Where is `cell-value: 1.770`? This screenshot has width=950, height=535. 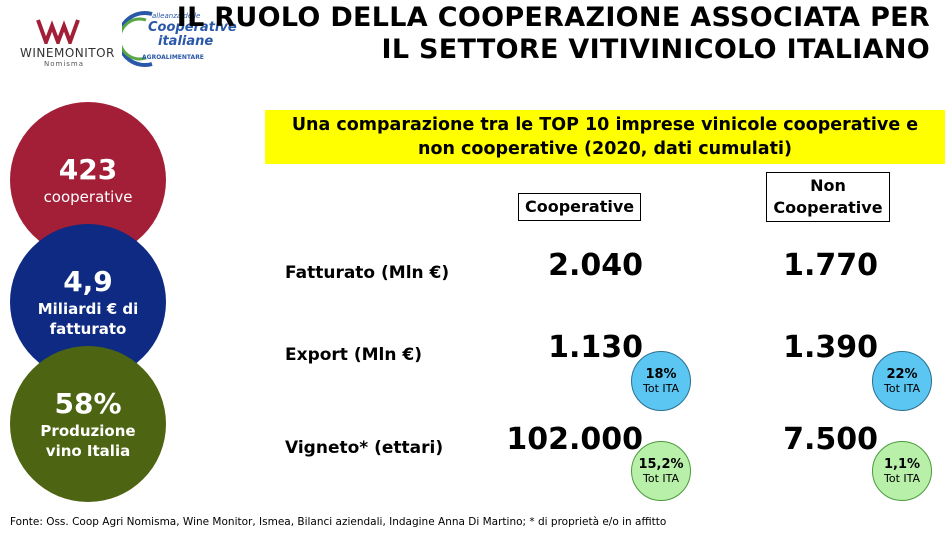 cell-value: 1.770 is located at coordinates (830, 265).